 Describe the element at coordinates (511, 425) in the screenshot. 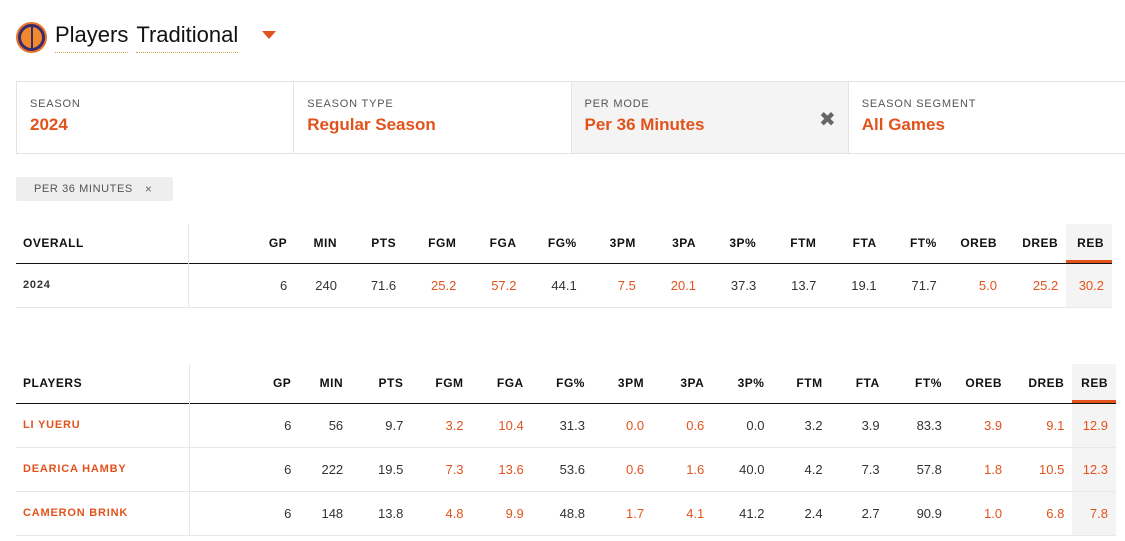

I see `stat-cell-fga: 10.4` at that location.